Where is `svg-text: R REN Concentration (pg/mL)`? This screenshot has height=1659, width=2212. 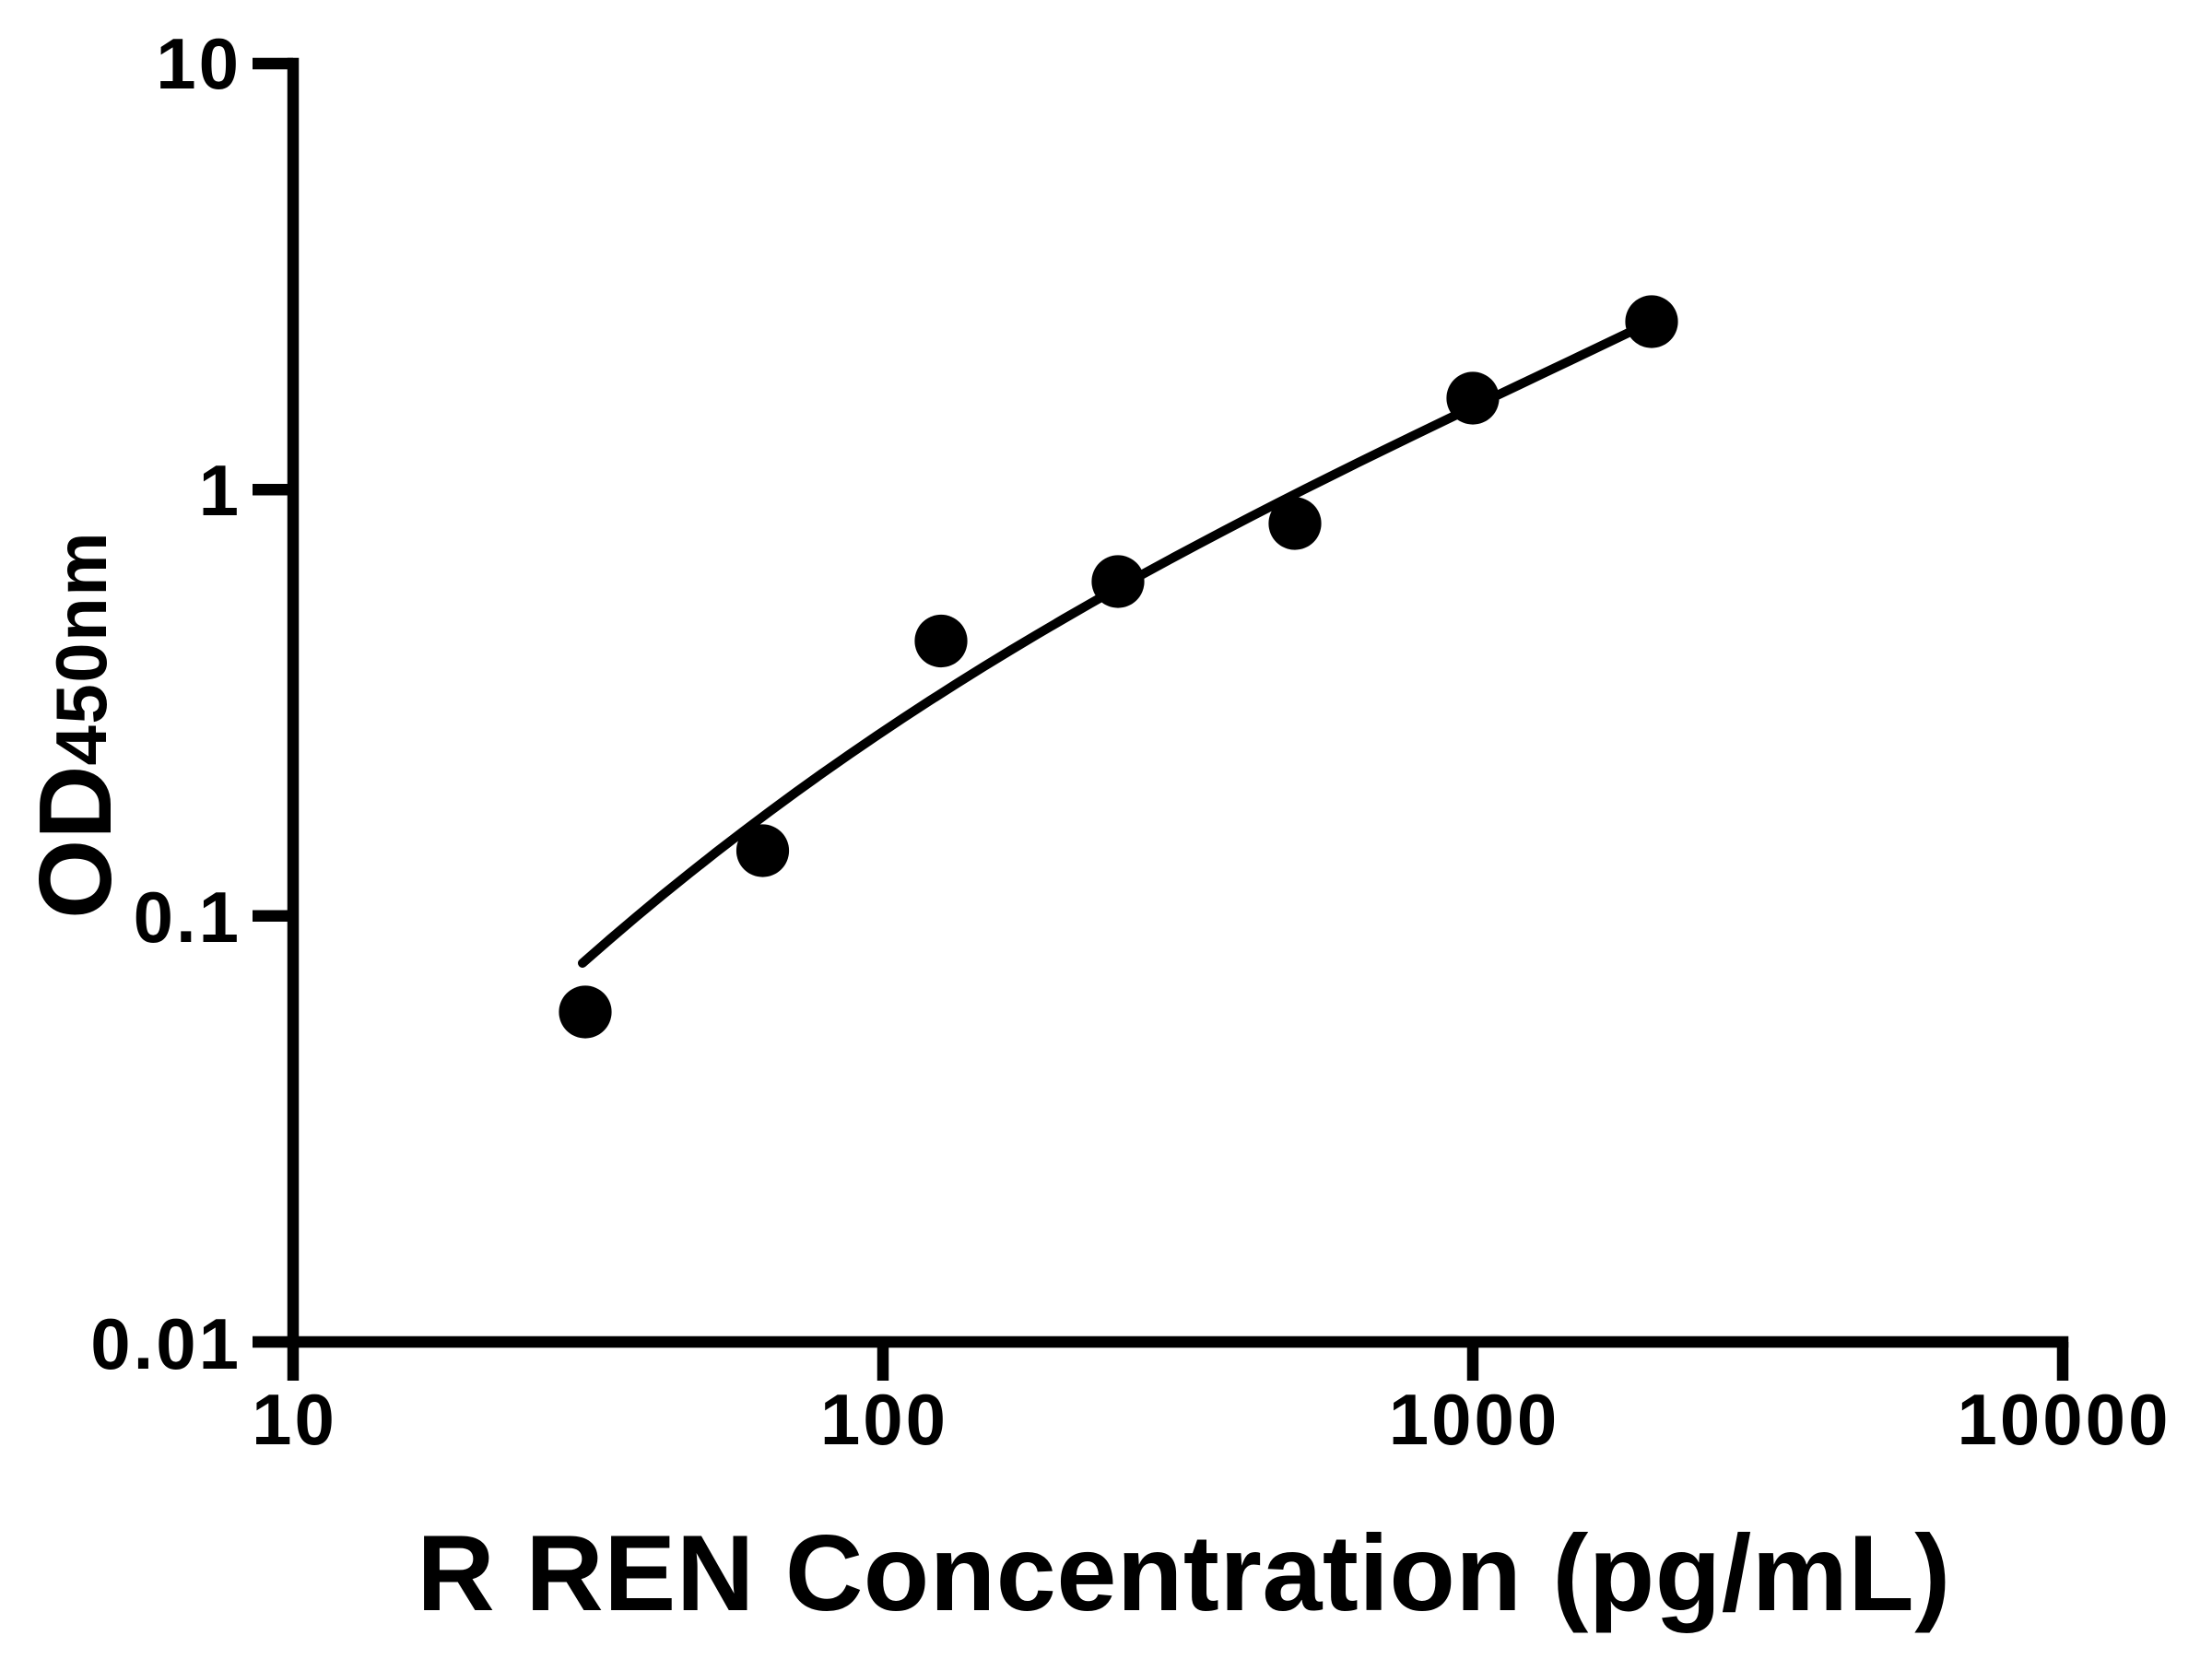 svg-text: R REN Concentration (pg/mL) is located at coordinates (1183, 1572).